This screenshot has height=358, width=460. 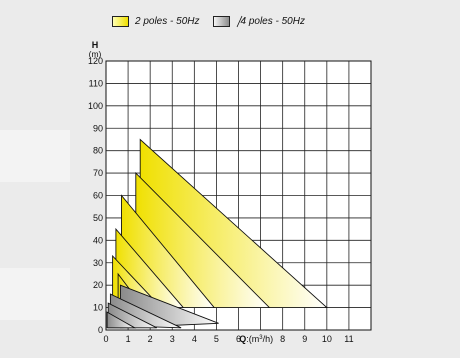 I want to click on y-tick-label: 110, so click(x=96, y=83).